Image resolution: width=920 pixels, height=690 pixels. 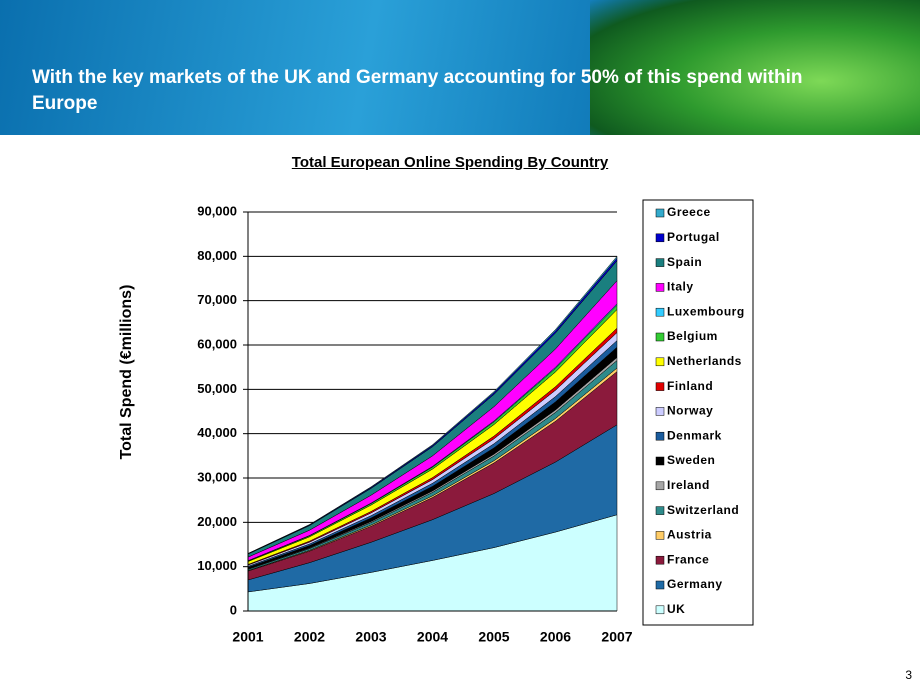 I want to click on page-number: 3, so click(x=908, y=675).